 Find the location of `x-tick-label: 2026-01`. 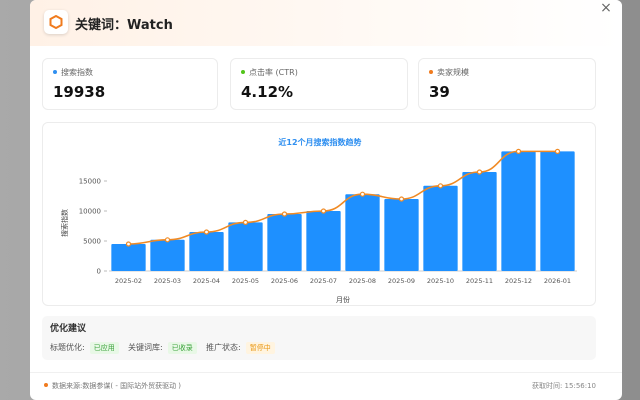

x-tick-label: 2026-01 is located at coordinates (557, 281).